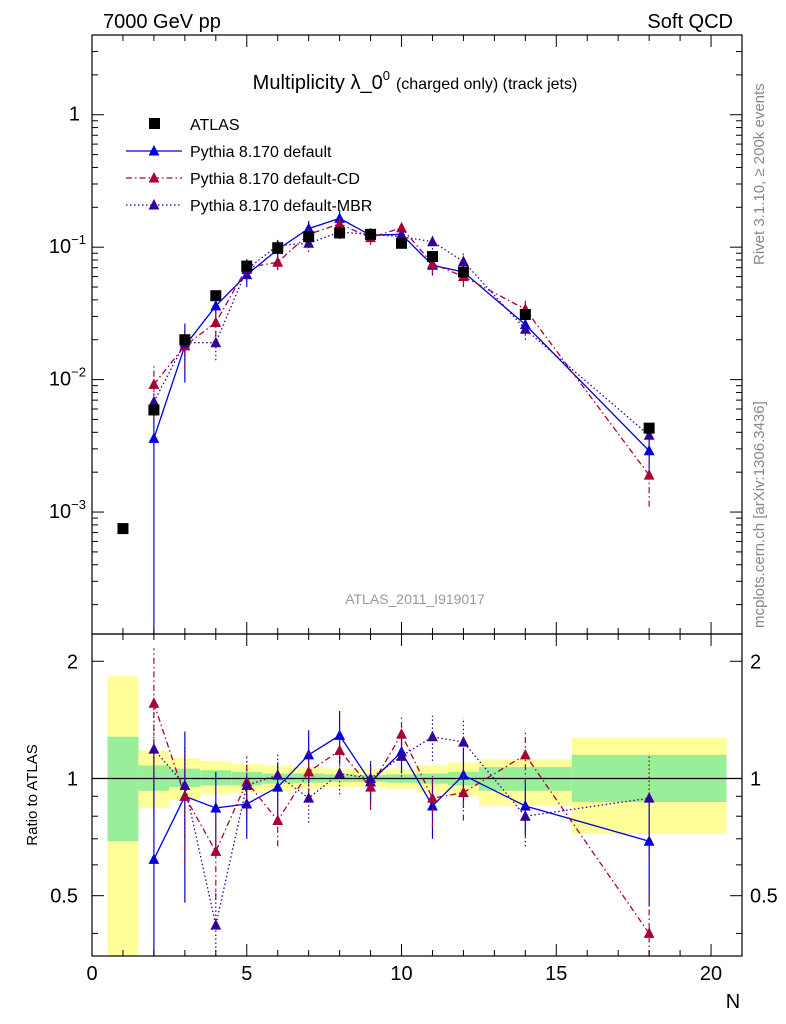 Image resolution: width=786 pixels, height=1024 pixels. Describe the element at coordinates (690, 22) in the screenshot. I see `header-right: Soft QCD` at that location.